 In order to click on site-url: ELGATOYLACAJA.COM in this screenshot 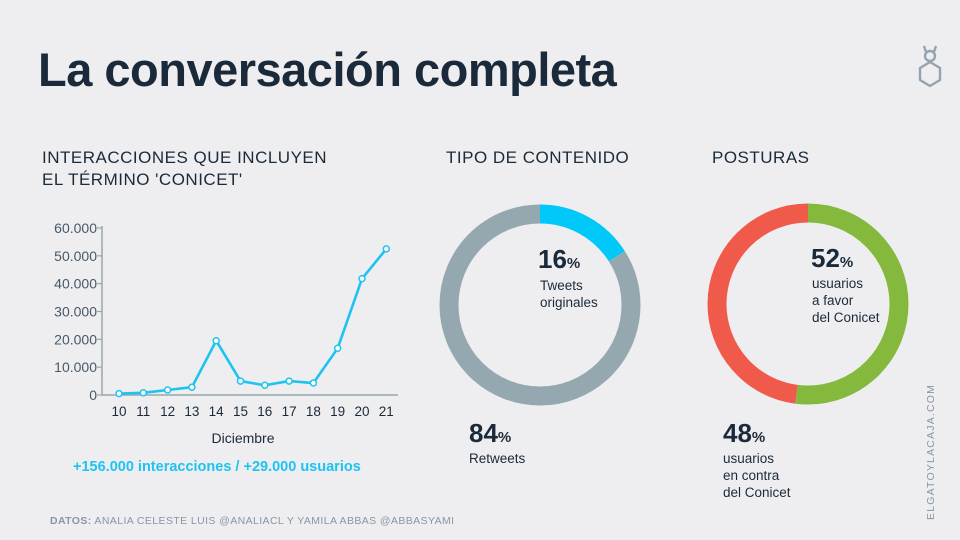, I will do `click(931, 451)`.